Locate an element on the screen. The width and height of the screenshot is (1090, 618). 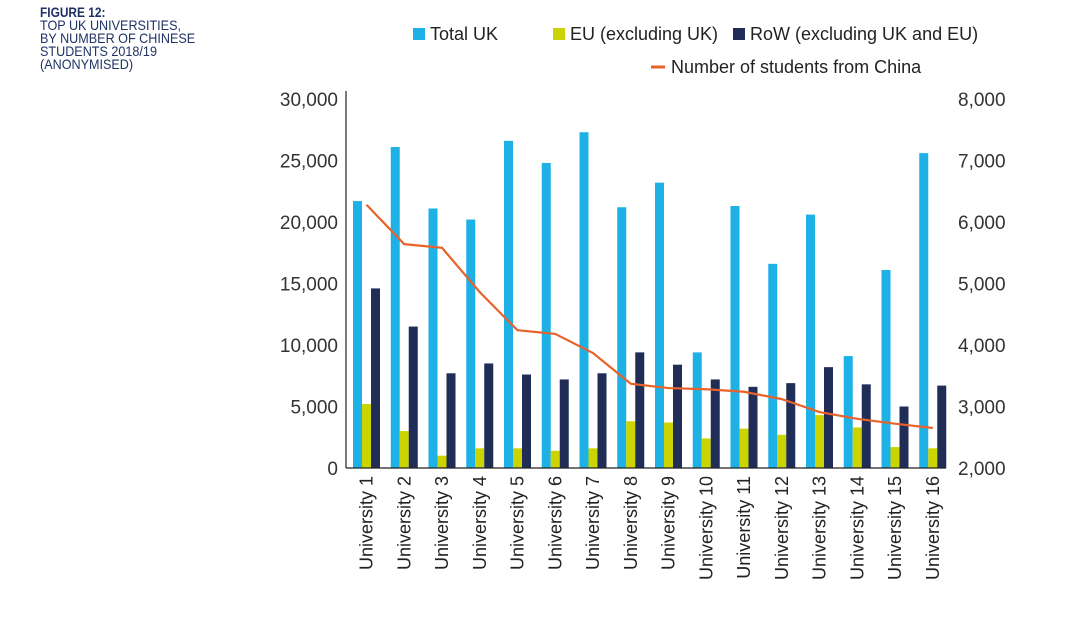
y-tick-label-right: 5,000 is located at coordinates (982, 285).